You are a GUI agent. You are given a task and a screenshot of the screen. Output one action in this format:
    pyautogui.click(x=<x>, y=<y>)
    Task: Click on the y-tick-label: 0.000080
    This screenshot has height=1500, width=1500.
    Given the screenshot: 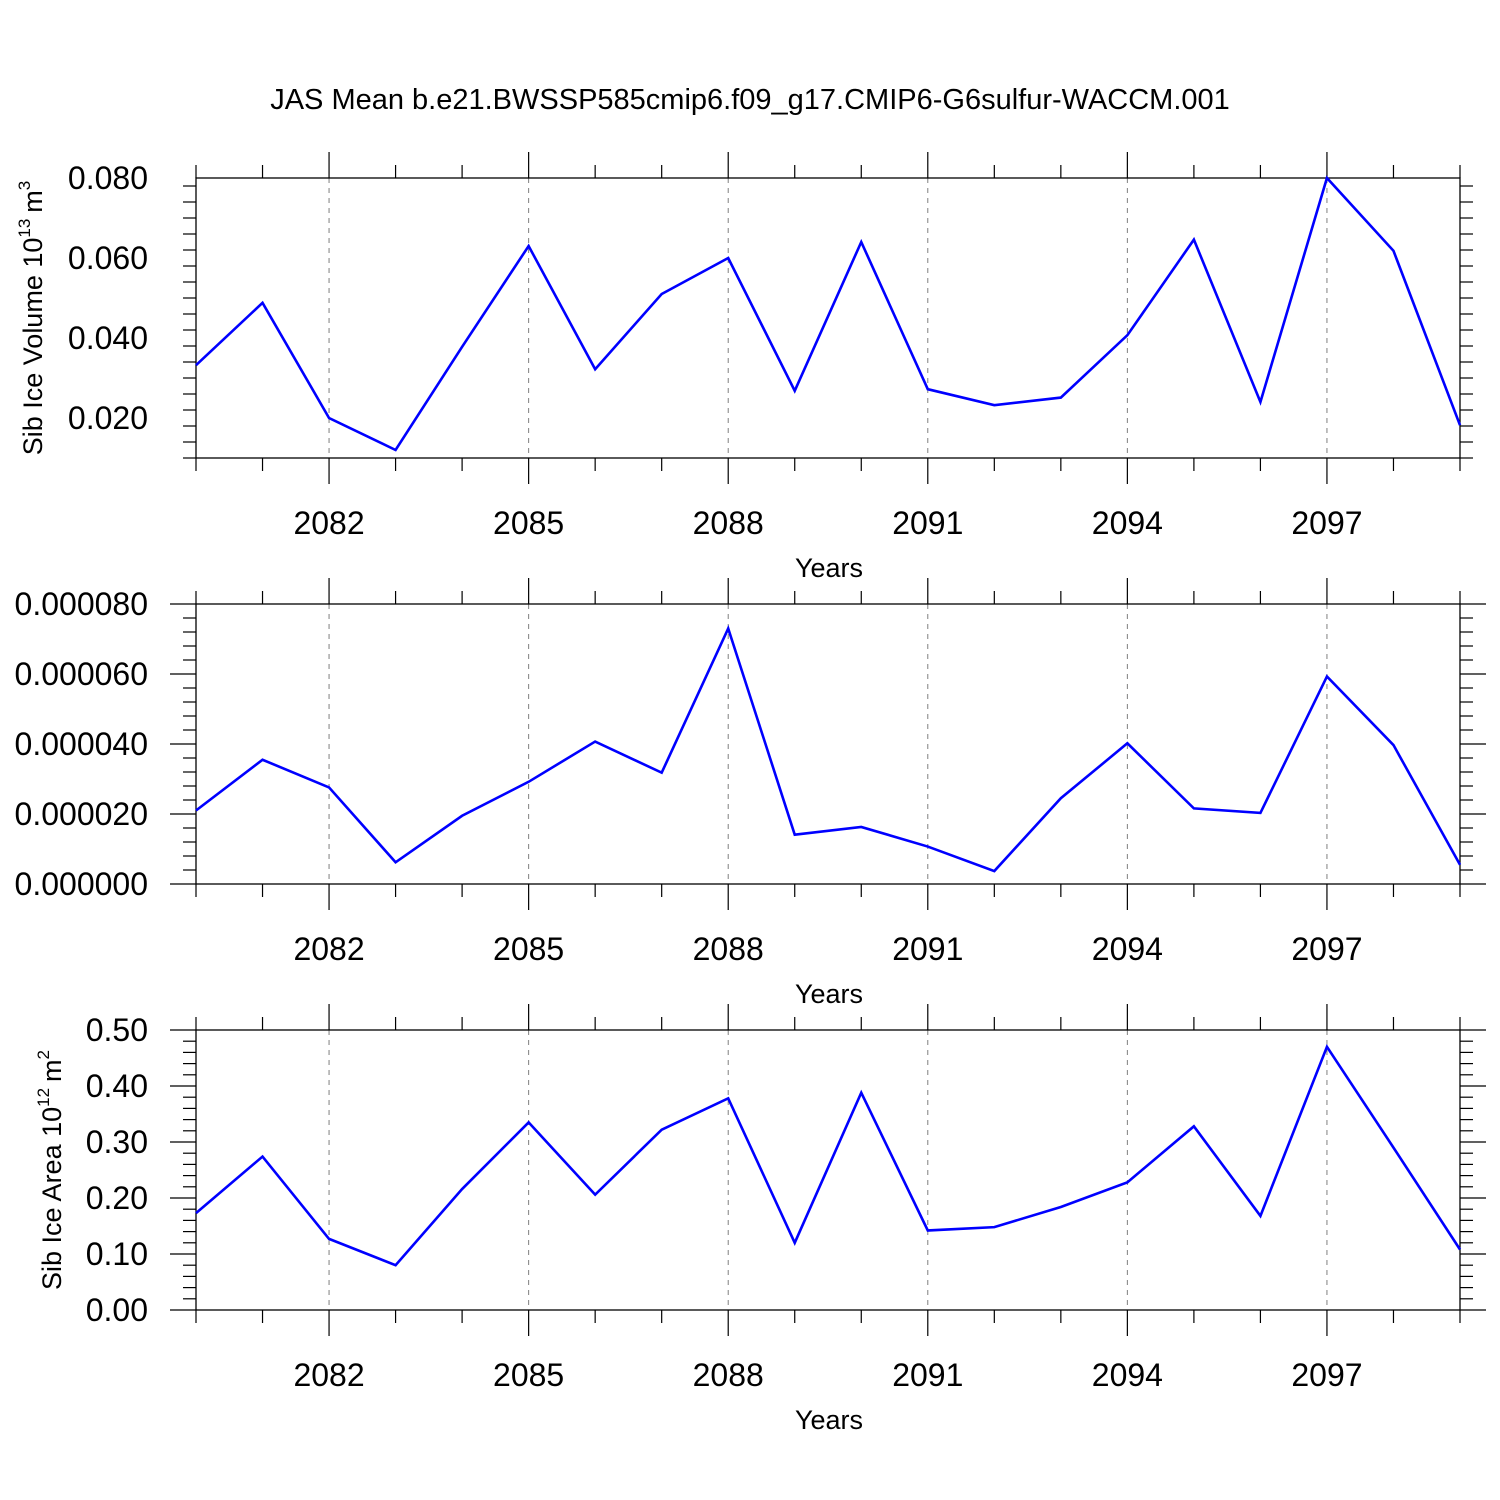 What is the action you would take?
    pyautogui.click(x=81, y=604)
    